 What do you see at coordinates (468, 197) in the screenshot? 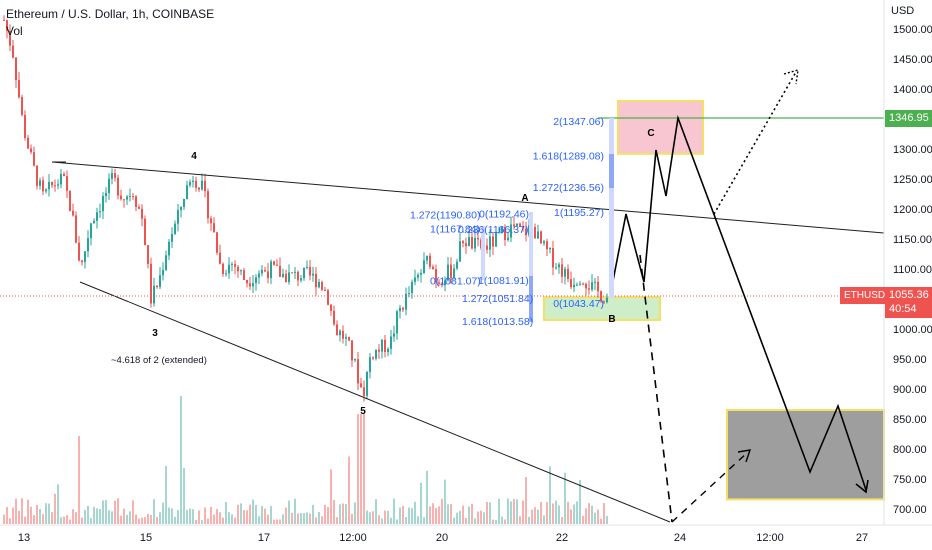
I see `upper-trendline` at bounding box center [468, 197].